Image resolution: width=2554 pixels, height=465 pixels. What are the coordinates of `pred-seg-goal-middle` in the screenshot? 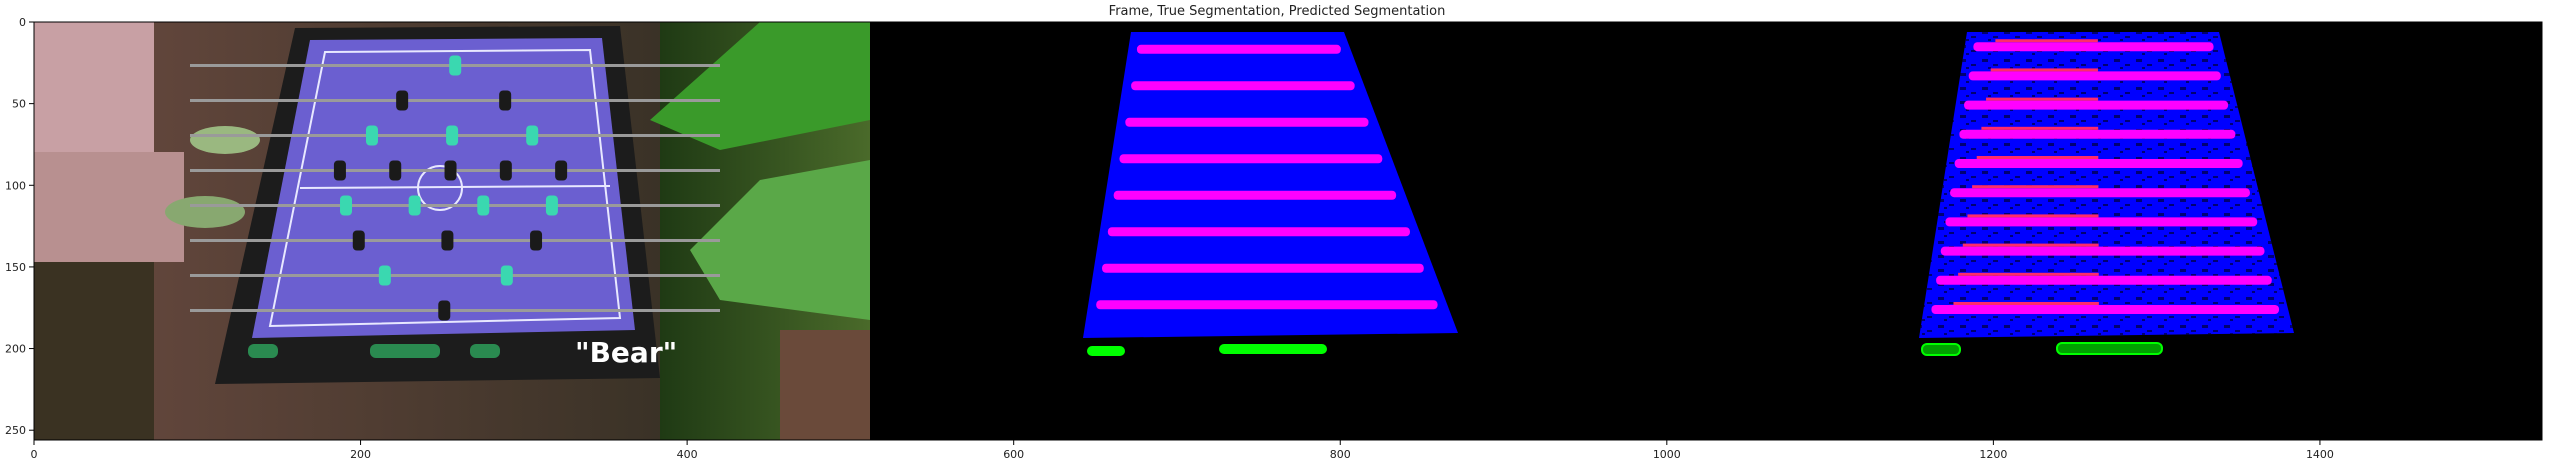 It's located at (2109, 348).